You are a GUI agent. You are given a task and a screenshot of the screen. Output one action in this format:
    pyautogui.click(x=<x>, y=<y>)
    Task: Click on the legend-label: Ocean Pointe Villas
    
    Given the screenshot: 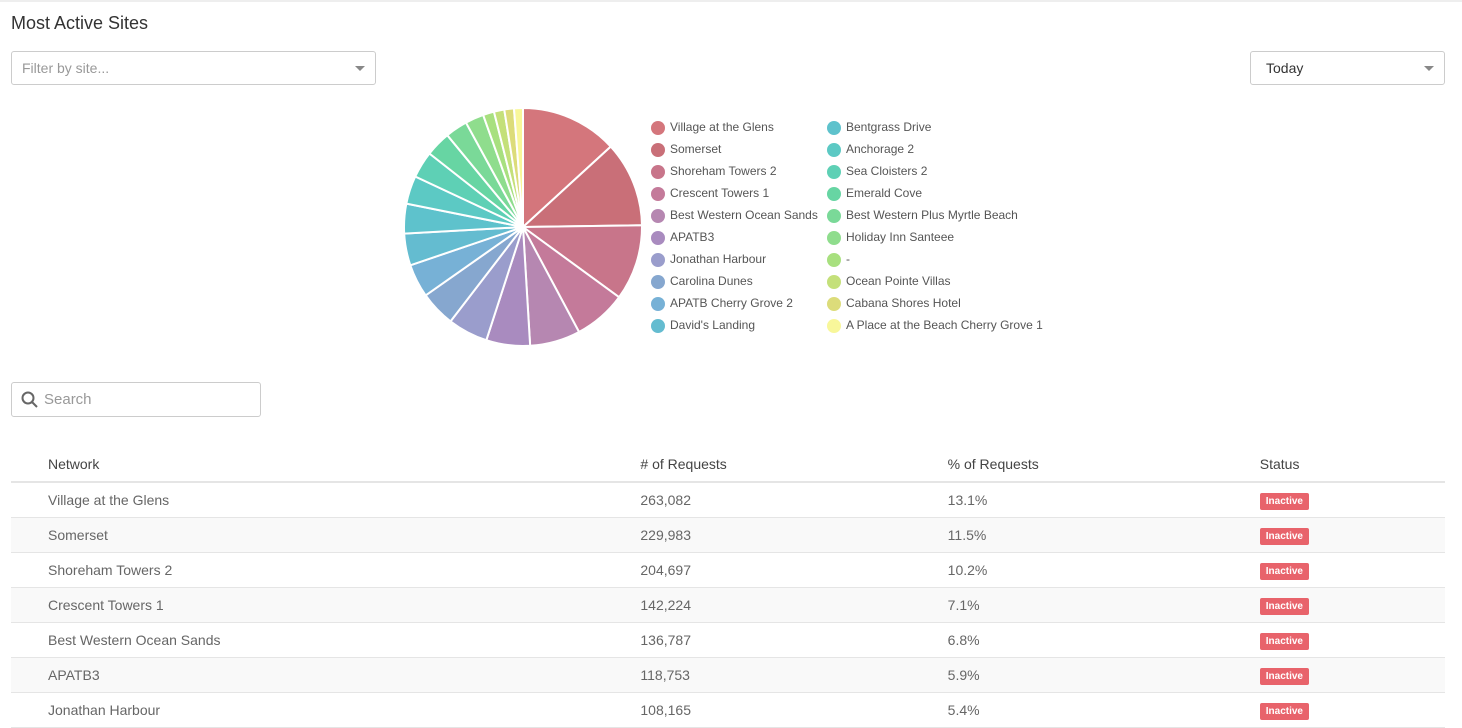 What is the action you would take?
    pyautogui.click(x=898, y=281)
    